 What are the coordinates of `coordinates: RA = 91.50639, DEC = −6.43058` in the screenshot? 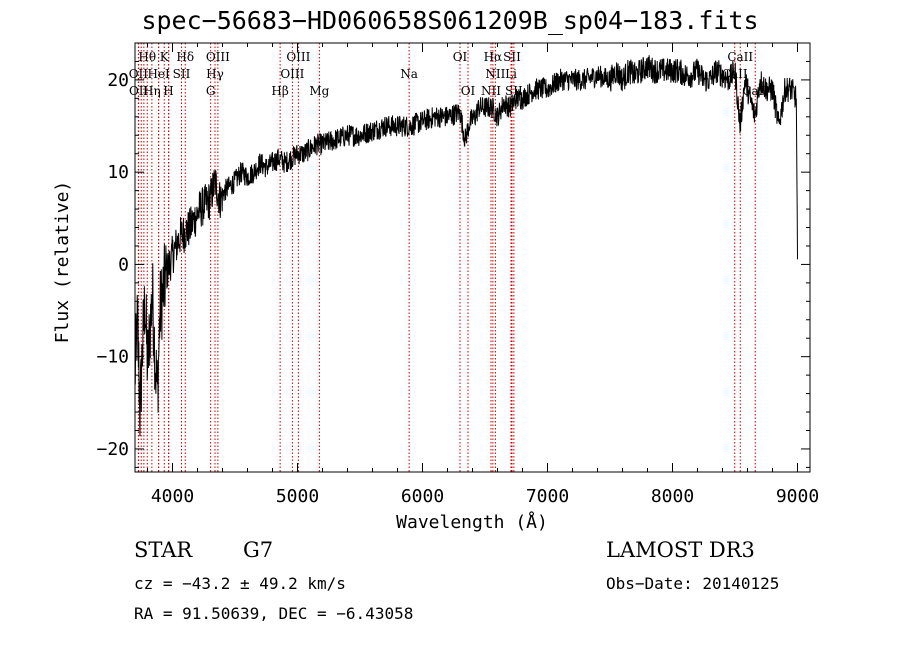 It's located at (274, 613).